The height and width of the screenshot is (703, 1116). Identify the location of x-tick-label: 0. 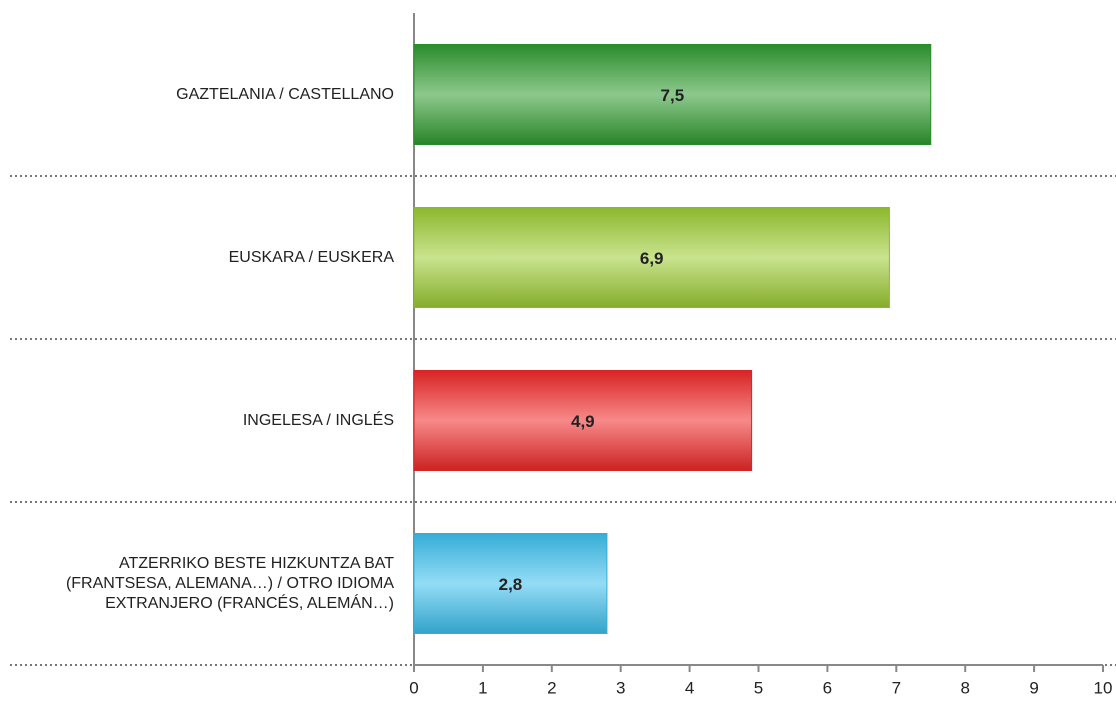
(413, 687).